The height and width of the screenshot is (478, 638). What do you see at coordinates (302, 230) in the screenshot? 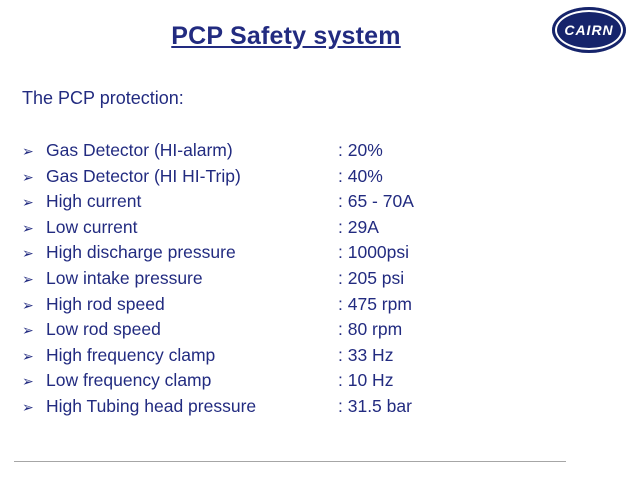
I see `list-item: ➢ Low current : 29A` at bounding box center [302, 230].